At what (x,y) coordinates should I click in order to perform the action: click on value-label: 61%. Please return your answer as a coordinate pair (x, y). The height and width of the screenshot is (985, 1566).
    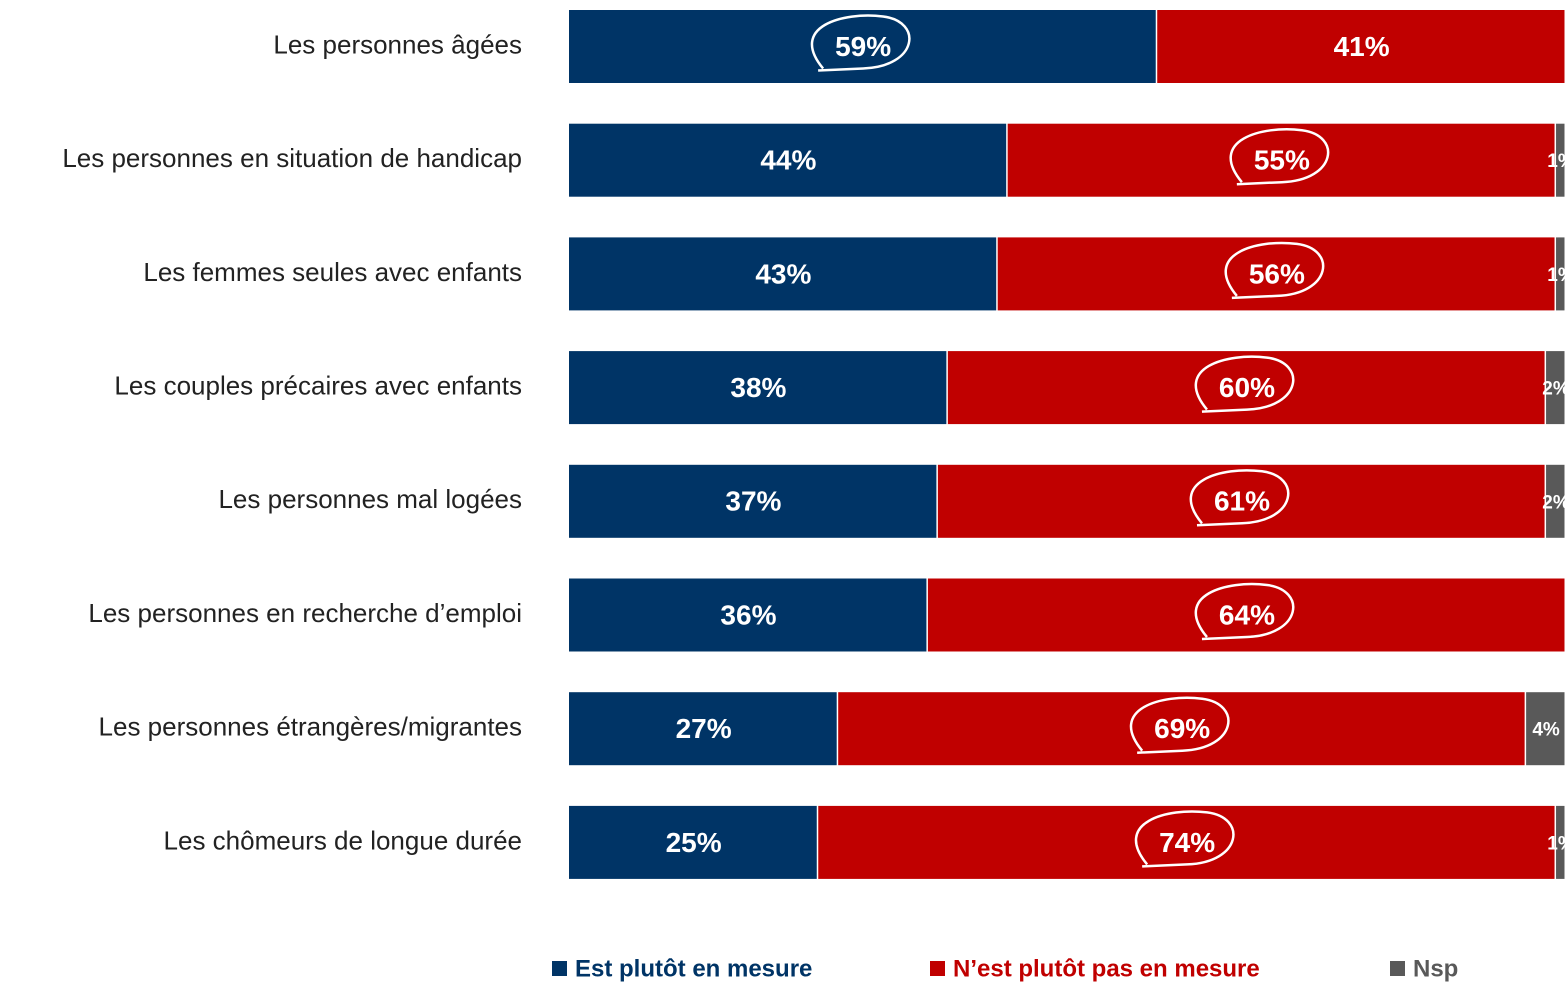
    Looking at the image, I should click on (1242, 501).